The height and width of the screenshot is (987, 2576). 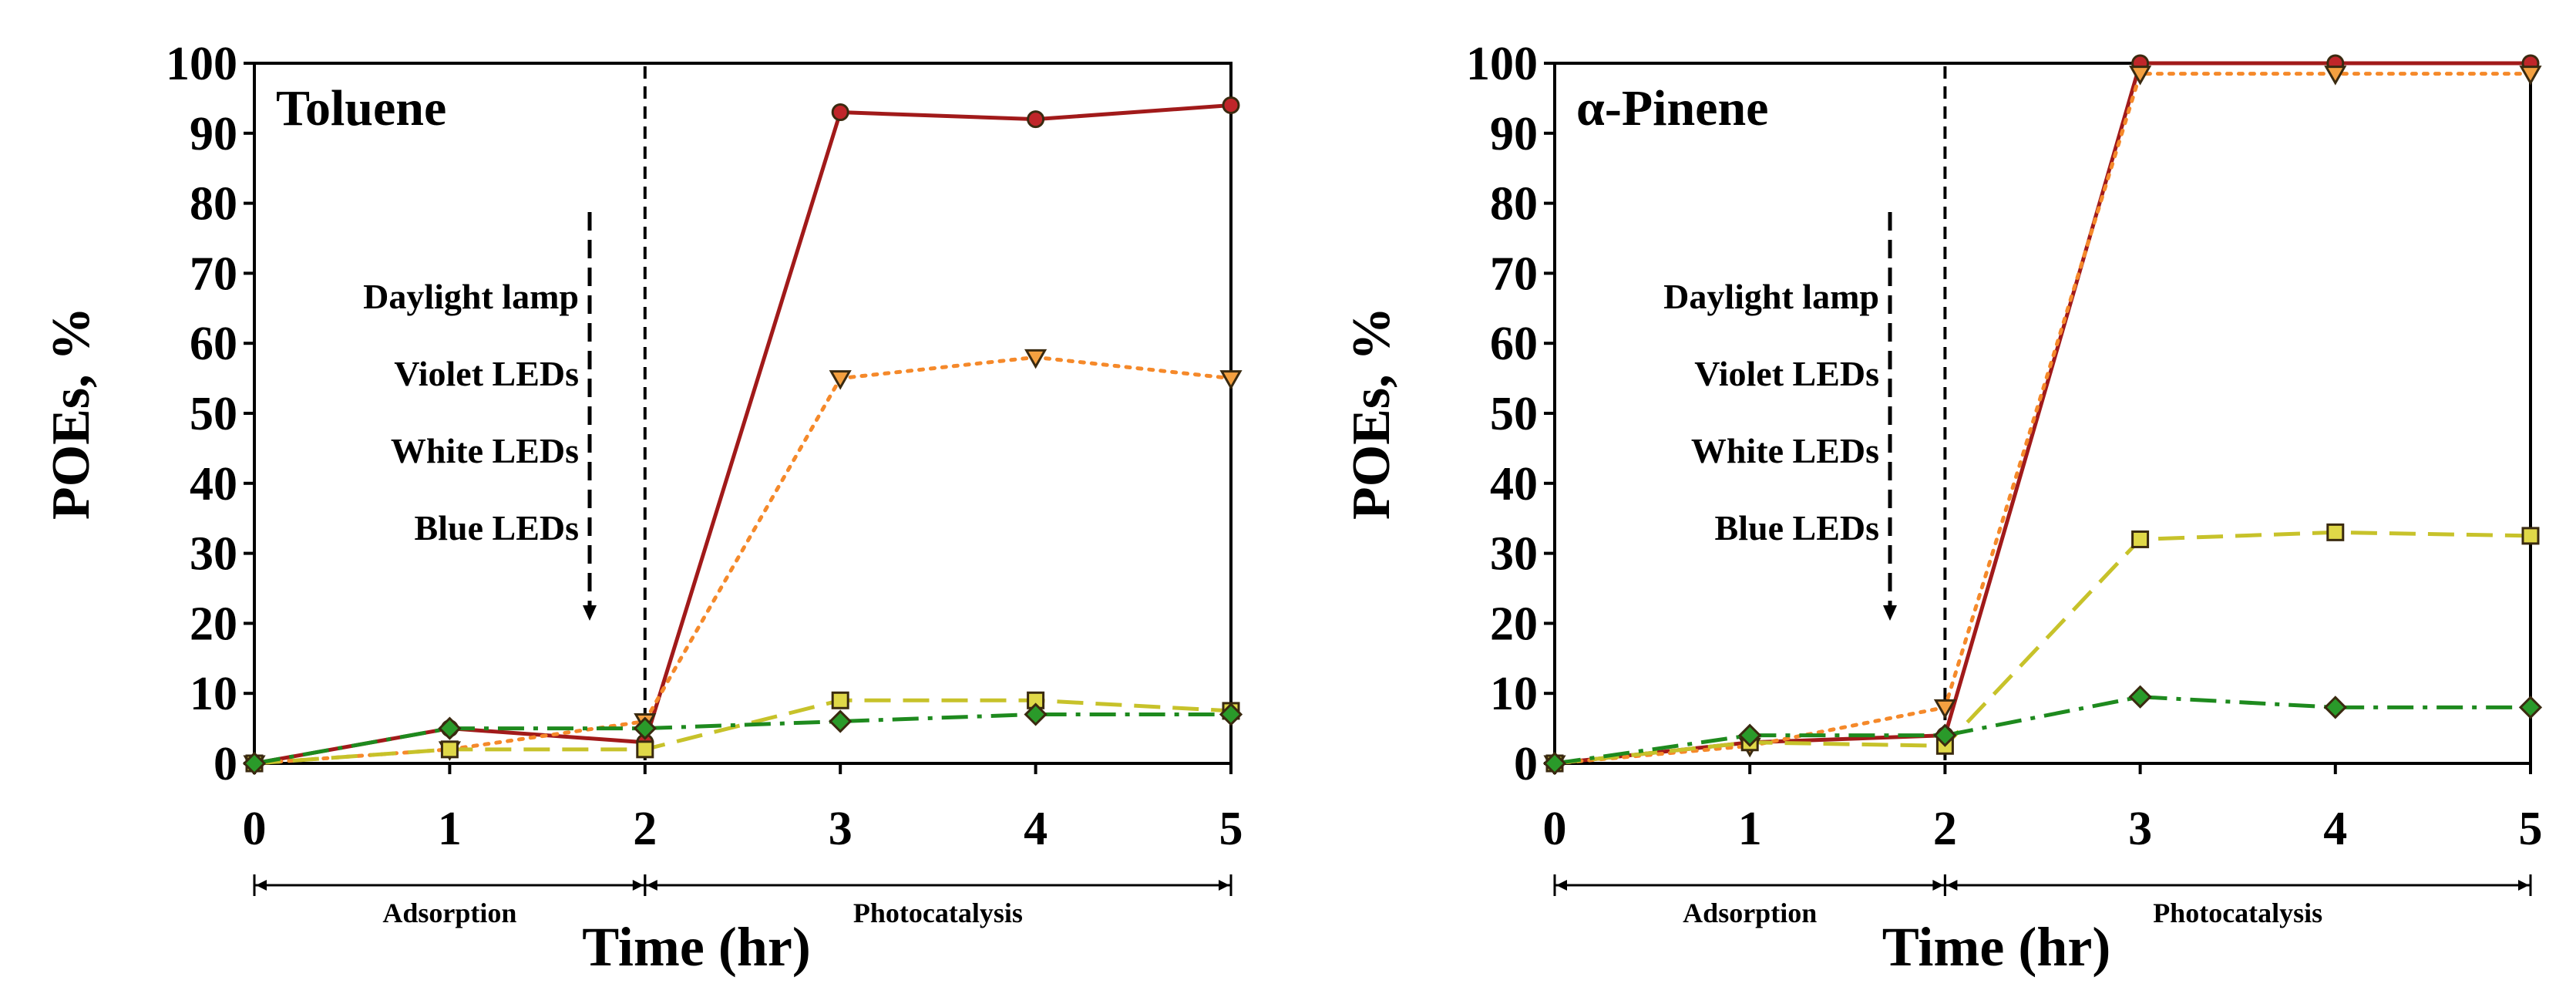 I want to click on y-tick-label: 50, so click(x=1514, y=414).